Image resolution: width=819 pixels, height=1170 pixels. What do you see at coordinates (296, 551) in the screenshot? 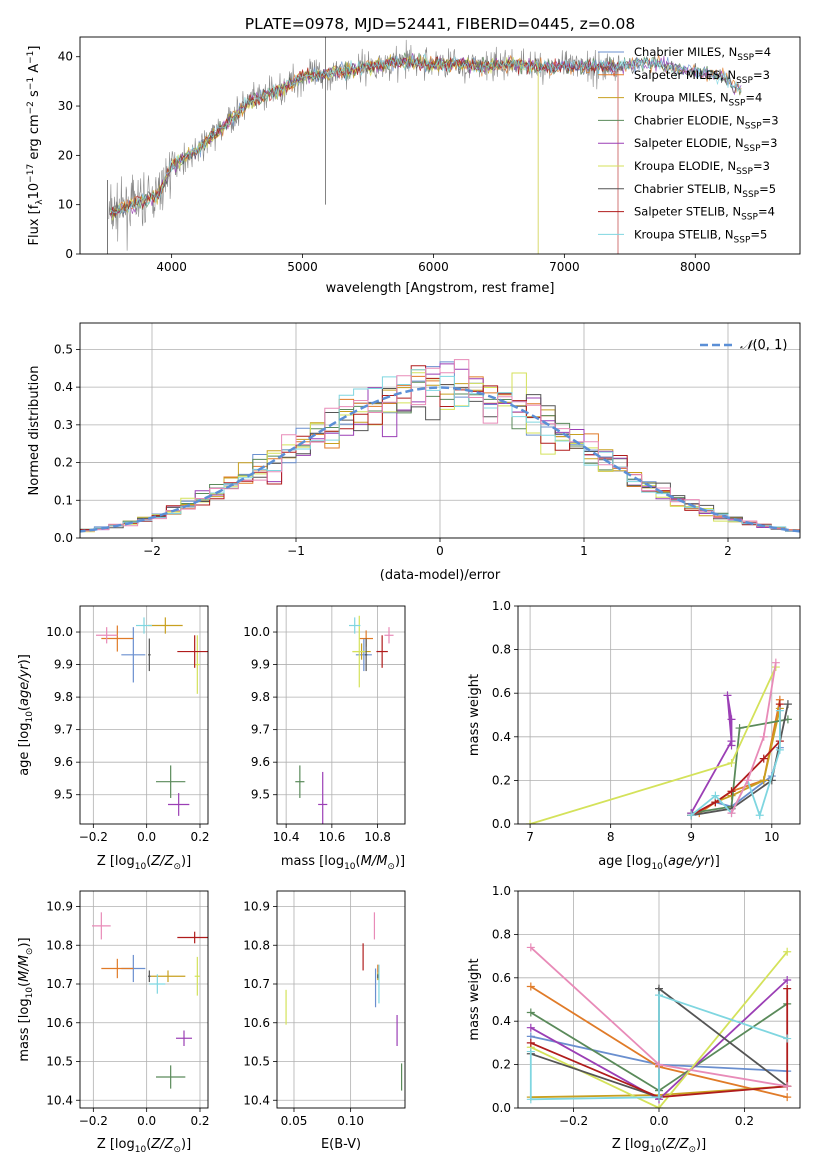
I see `x-tick-label: −1` at bounding box center [296, 551].